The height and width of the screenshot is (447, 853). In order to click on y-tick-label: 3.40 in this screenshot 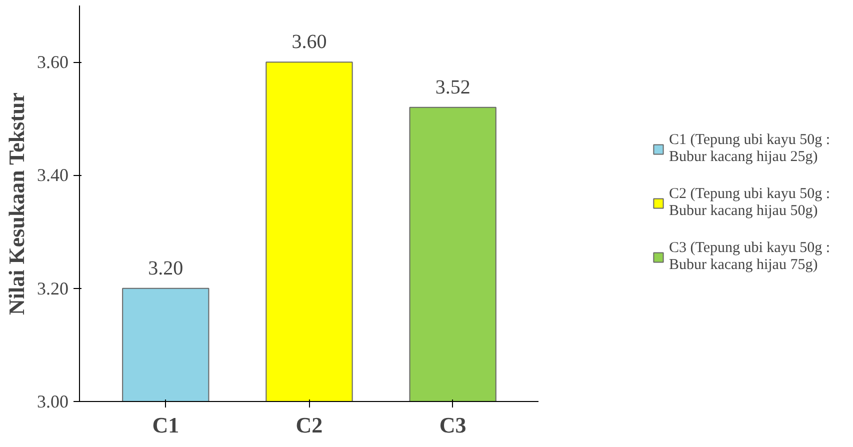, I will do `click(52, 175)`.